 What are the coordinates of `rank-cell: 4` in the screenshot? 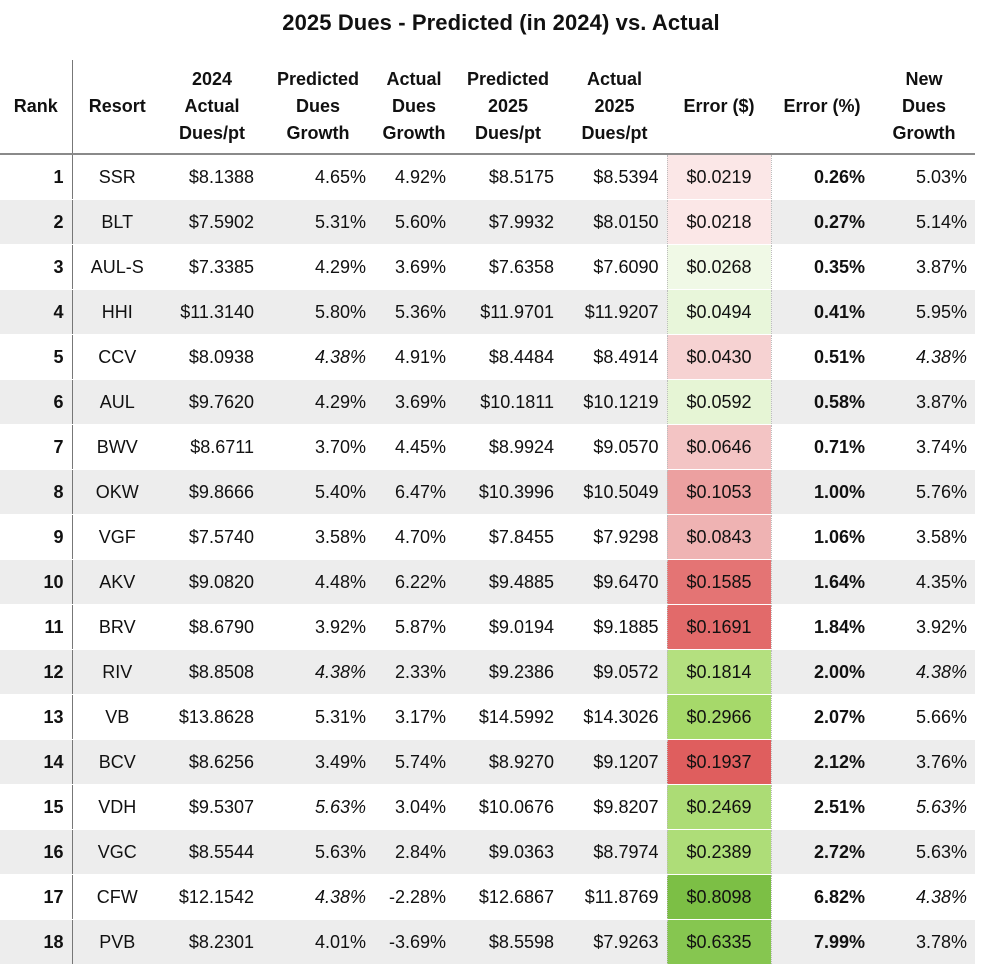 It's located at (36, 312).